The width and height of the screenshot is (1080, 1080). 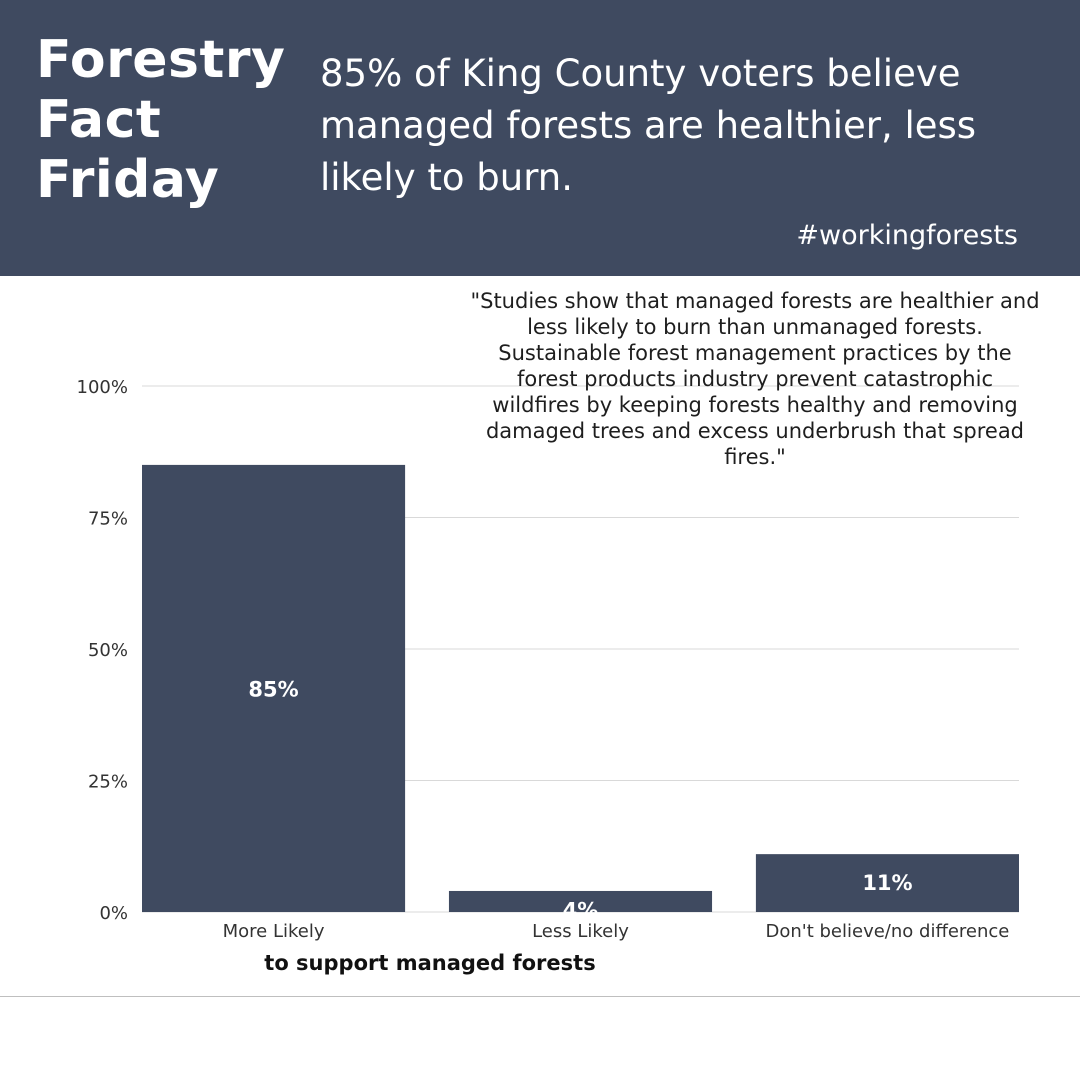 What do you see at coordinates (99, 120) in the screenshot?
I see `series-title-line-2: Fact` at bounding box center [99, 120].